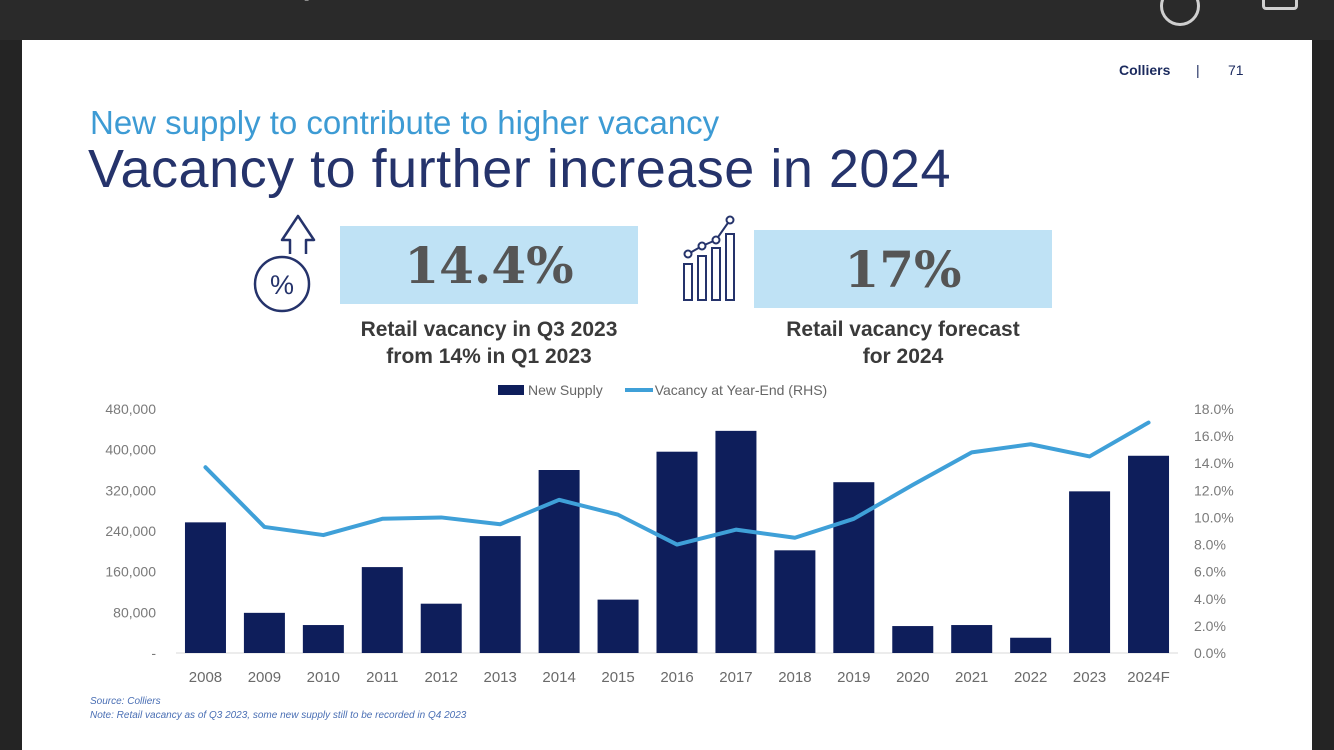 The width and height of the screenshot is (1334, 750). I want to click on y-right-tick-label: 14.0%, so click(1214, 463).